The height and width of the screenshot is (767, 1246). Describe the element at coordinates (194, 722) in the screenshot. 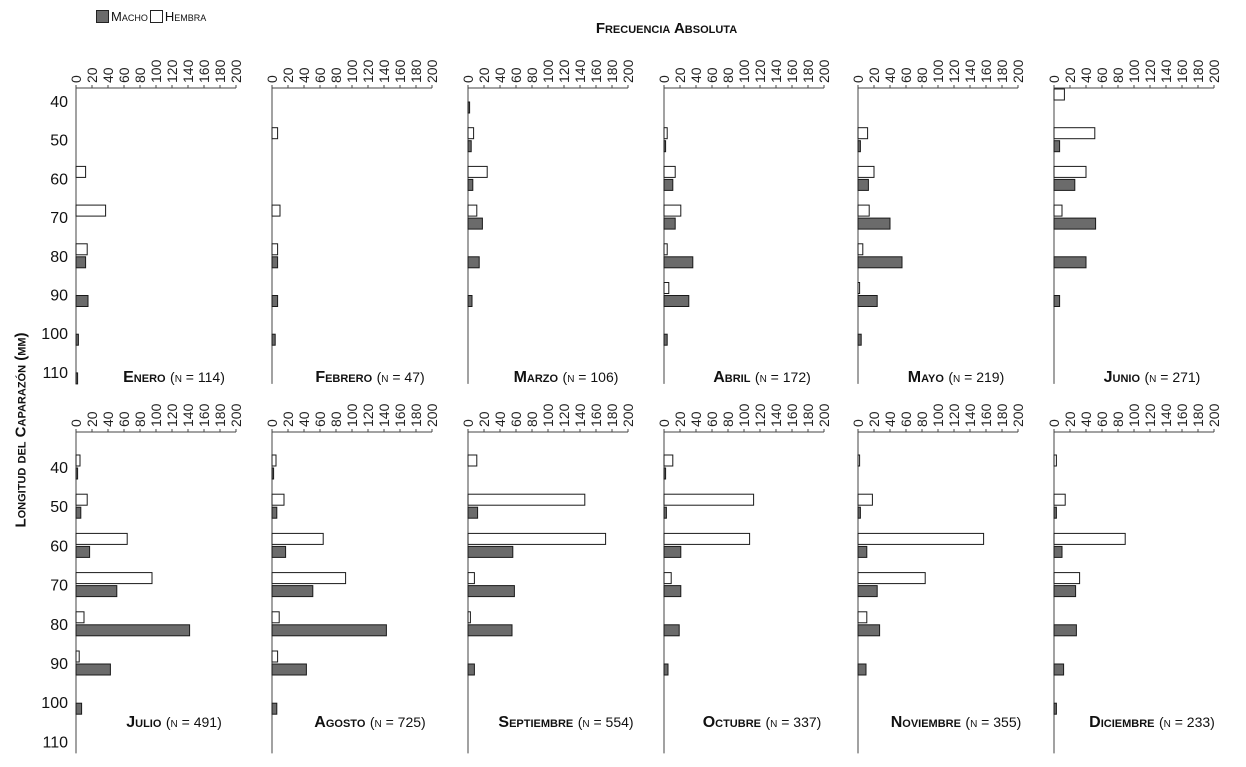

I see `panel-n: (n = 491)` at that location.